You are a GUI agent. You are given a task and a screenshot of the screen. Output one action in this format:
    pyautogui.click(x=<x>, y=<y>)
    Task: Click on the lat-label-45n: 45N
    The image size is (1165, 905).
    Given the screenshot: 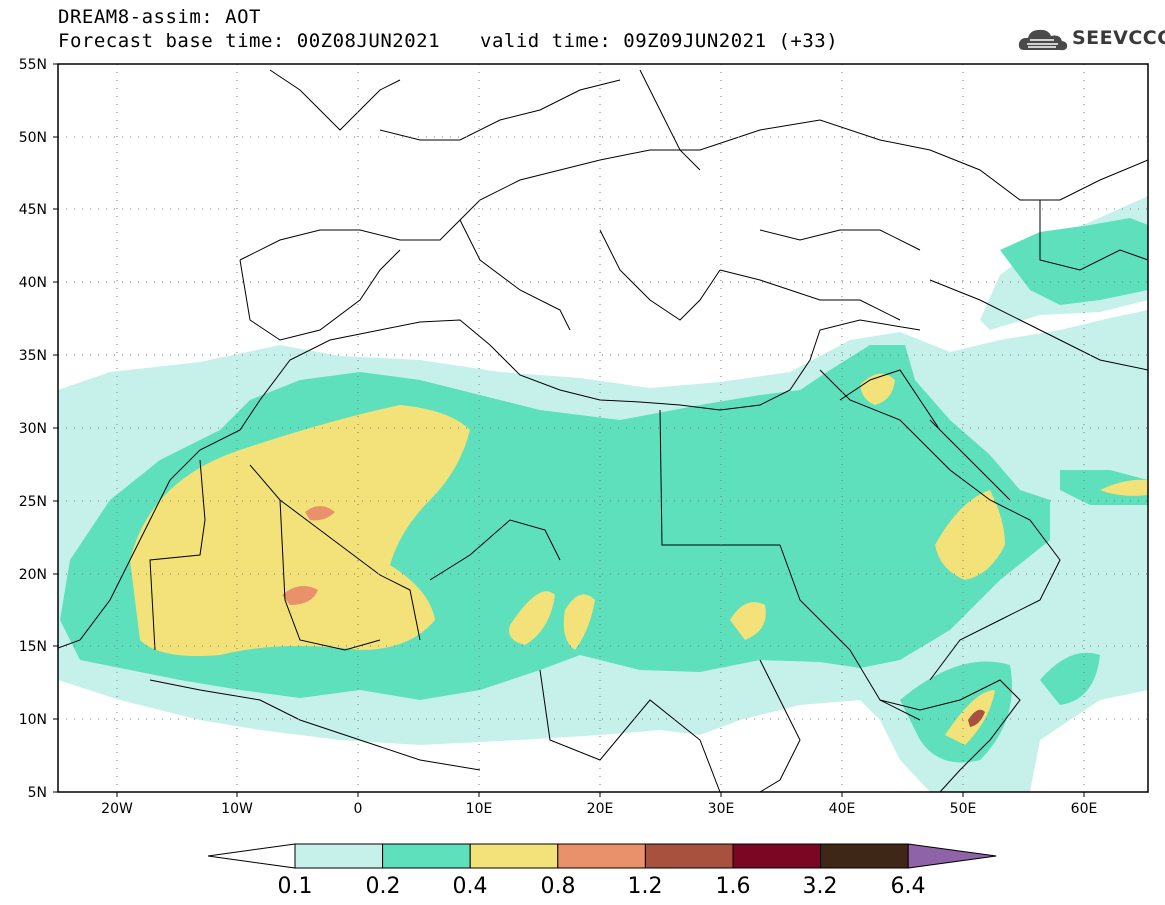 What is the action you would take?
    pyautogui.click(x=33, y=210)
    